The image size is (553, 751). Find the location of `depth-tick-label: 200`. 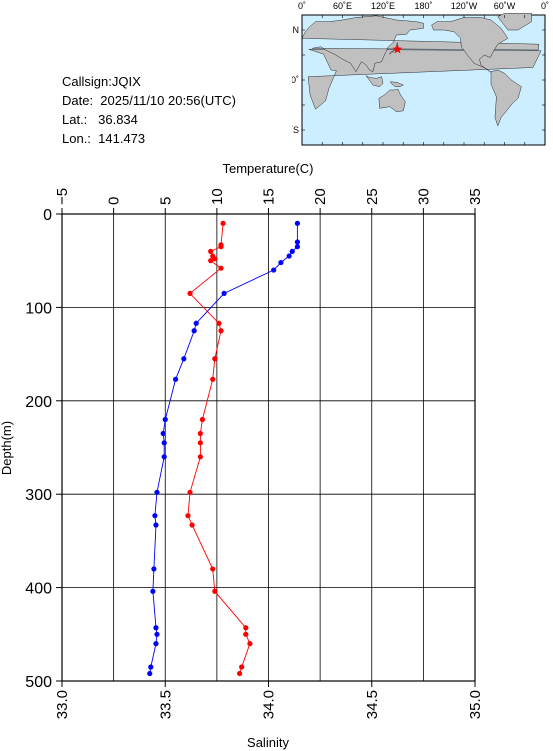

depth-tick-label: 200 is located at coordinates (38, 402).